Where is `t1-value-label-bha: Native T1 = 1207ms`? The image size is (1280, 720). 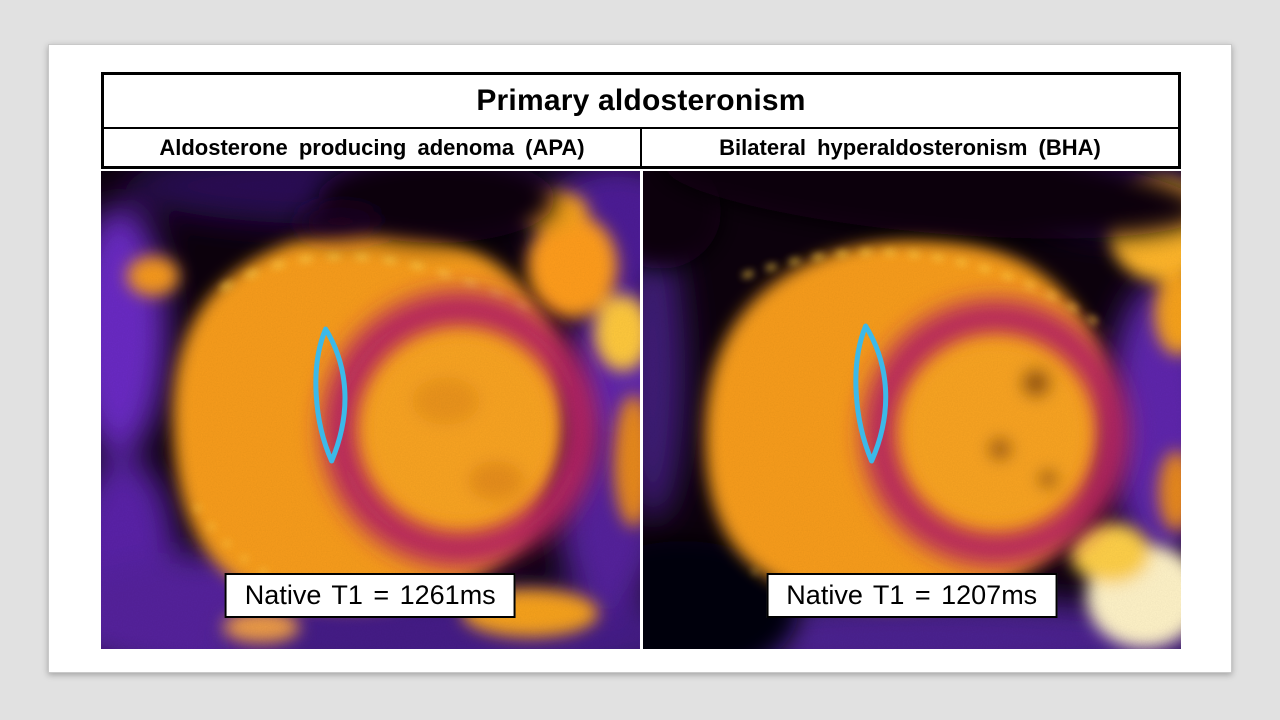 t1-value-label-bha: Native T1 = 1207ms is located at coordinates (912, 595).